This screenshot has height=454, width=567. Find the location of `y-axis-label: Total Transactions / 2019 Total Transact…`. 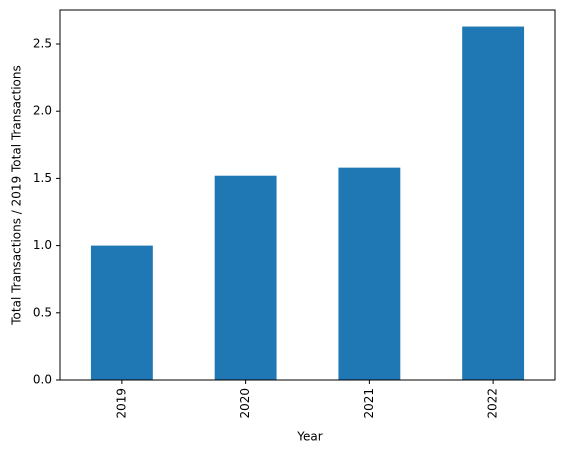

y-axis-label: Total Transactions / 2019 Total Transact… is located at coordinates (17, 195).